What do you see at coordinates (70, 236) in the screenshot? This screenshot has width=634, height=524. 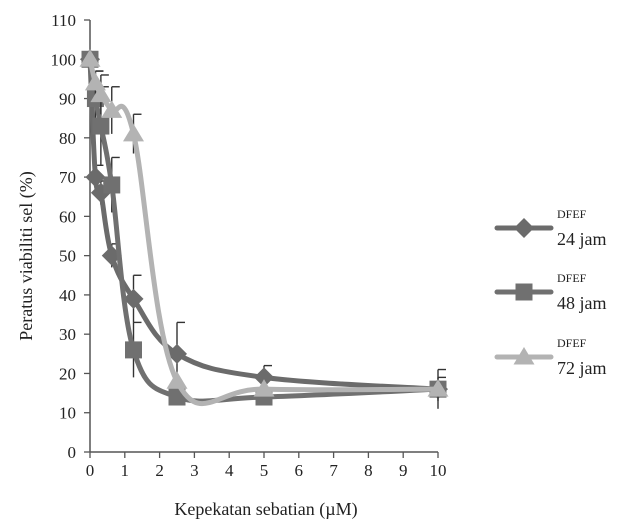 I see `y-axis-ticks: 0 10 20 30 40 50 60 70 80 90 100 110` at bounding box center [70, 236].